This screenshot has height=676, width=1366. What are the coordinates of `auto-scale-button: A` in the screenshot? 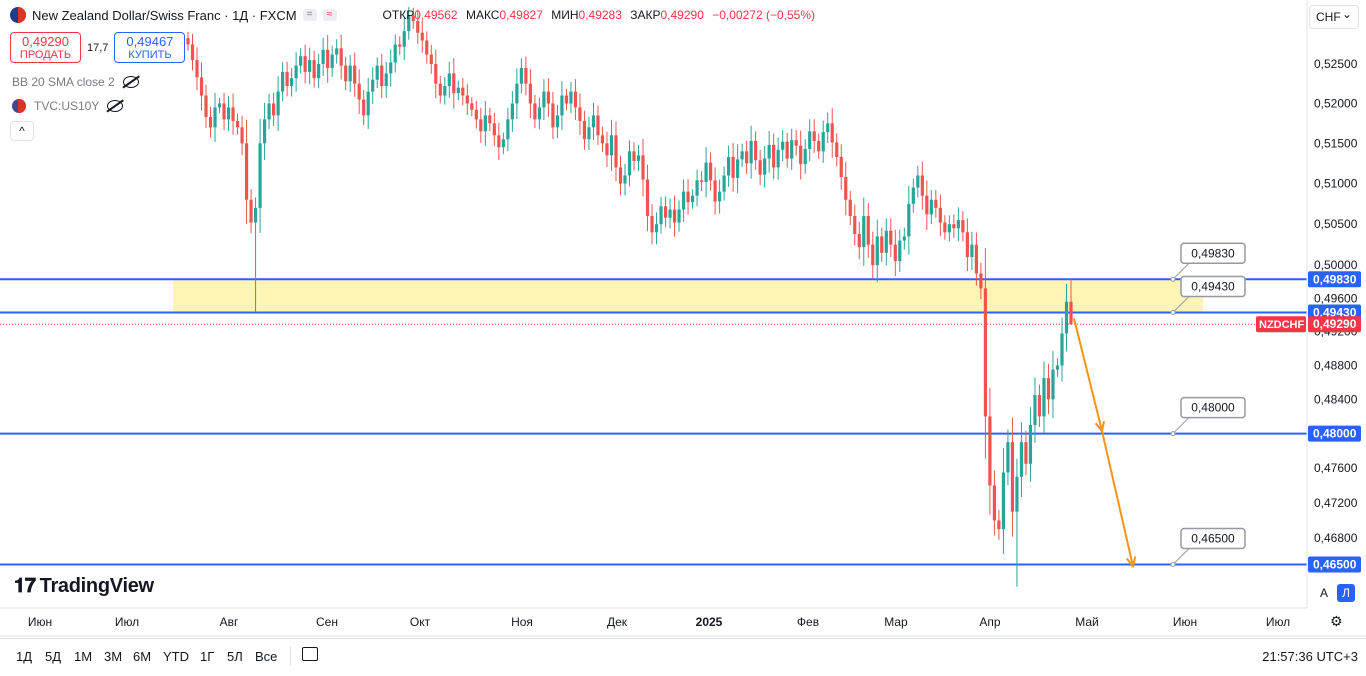 It's located at (1323, 593).